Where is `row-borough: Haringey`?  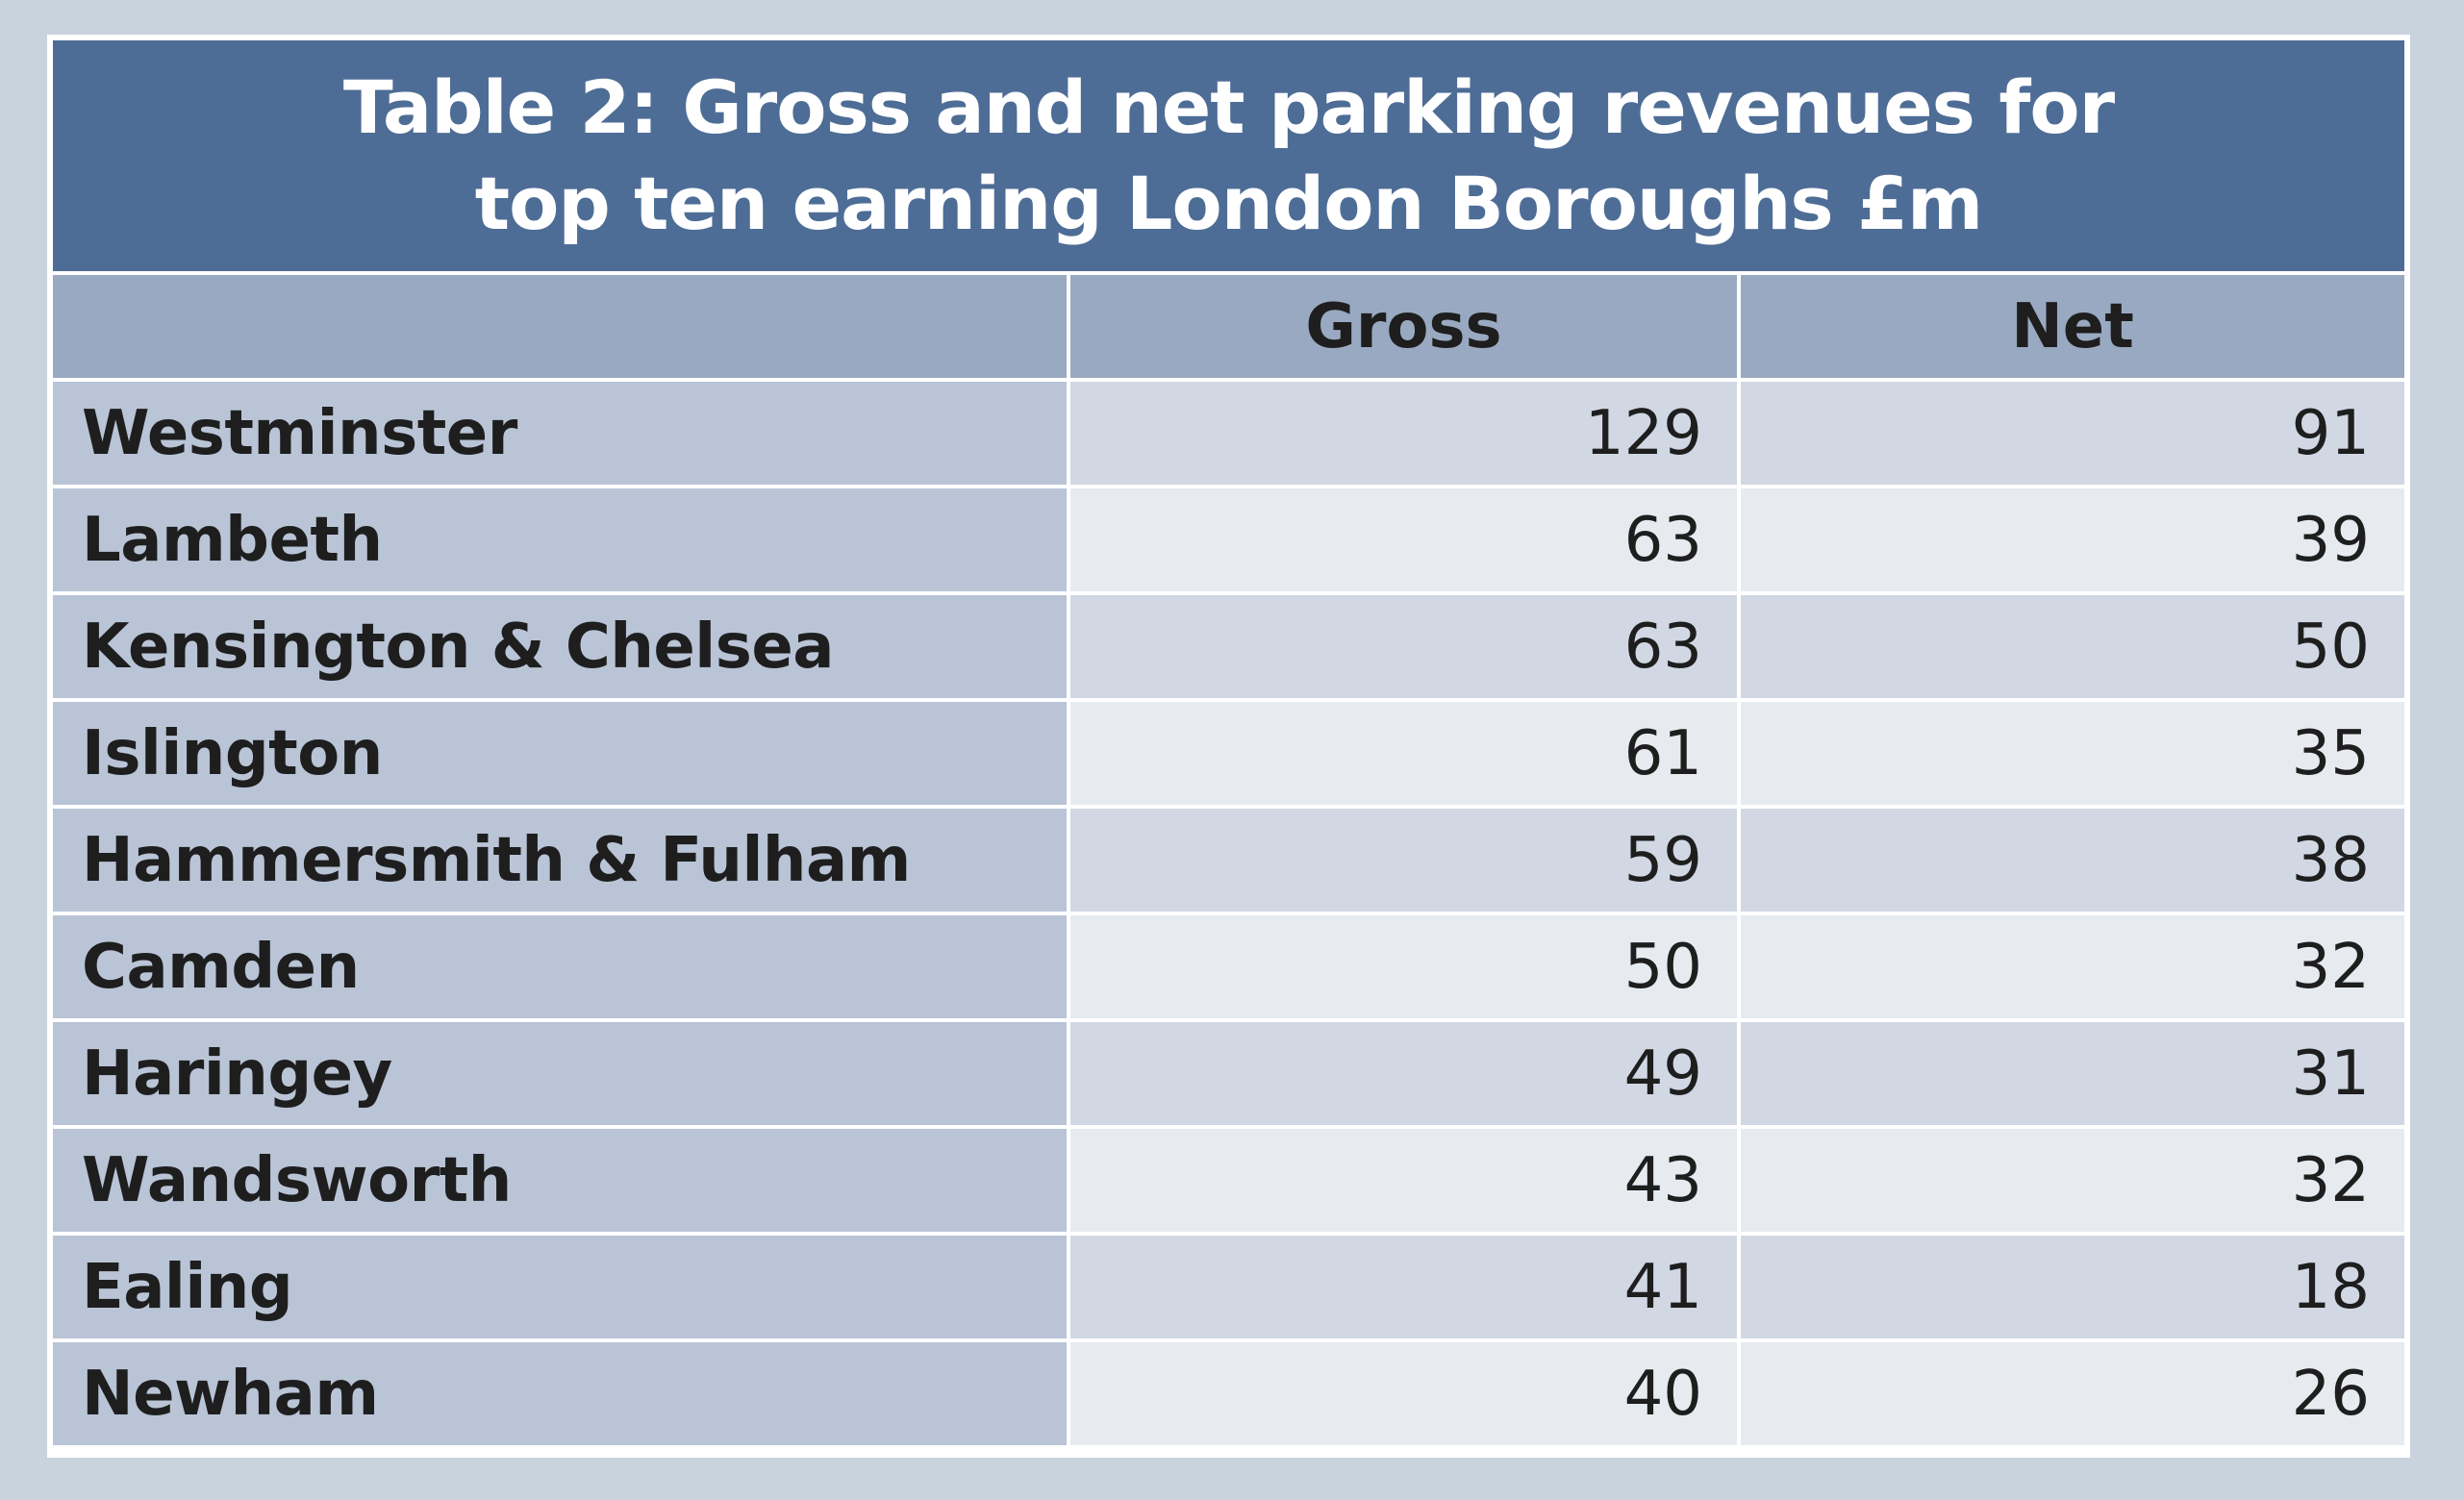 row-borough: Haringey is located at coordinates (560, 1073).